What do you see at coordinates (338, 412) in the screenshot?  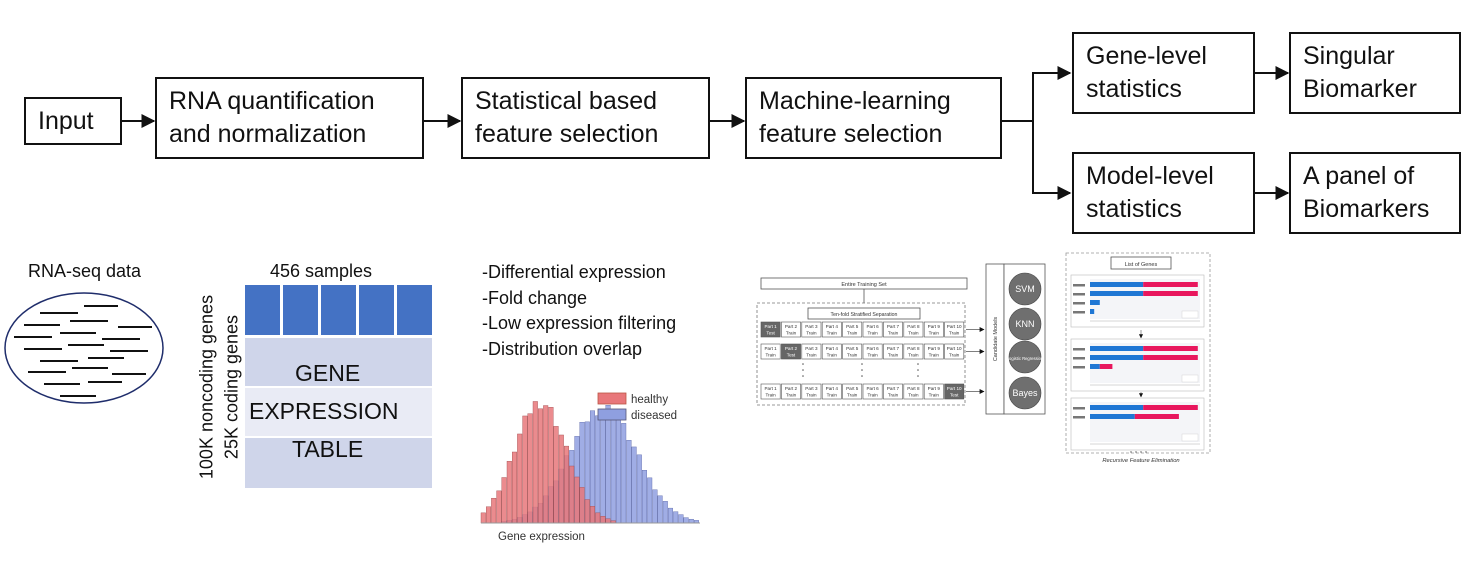 I see `table-body-row` at bounding box center [338, 412].